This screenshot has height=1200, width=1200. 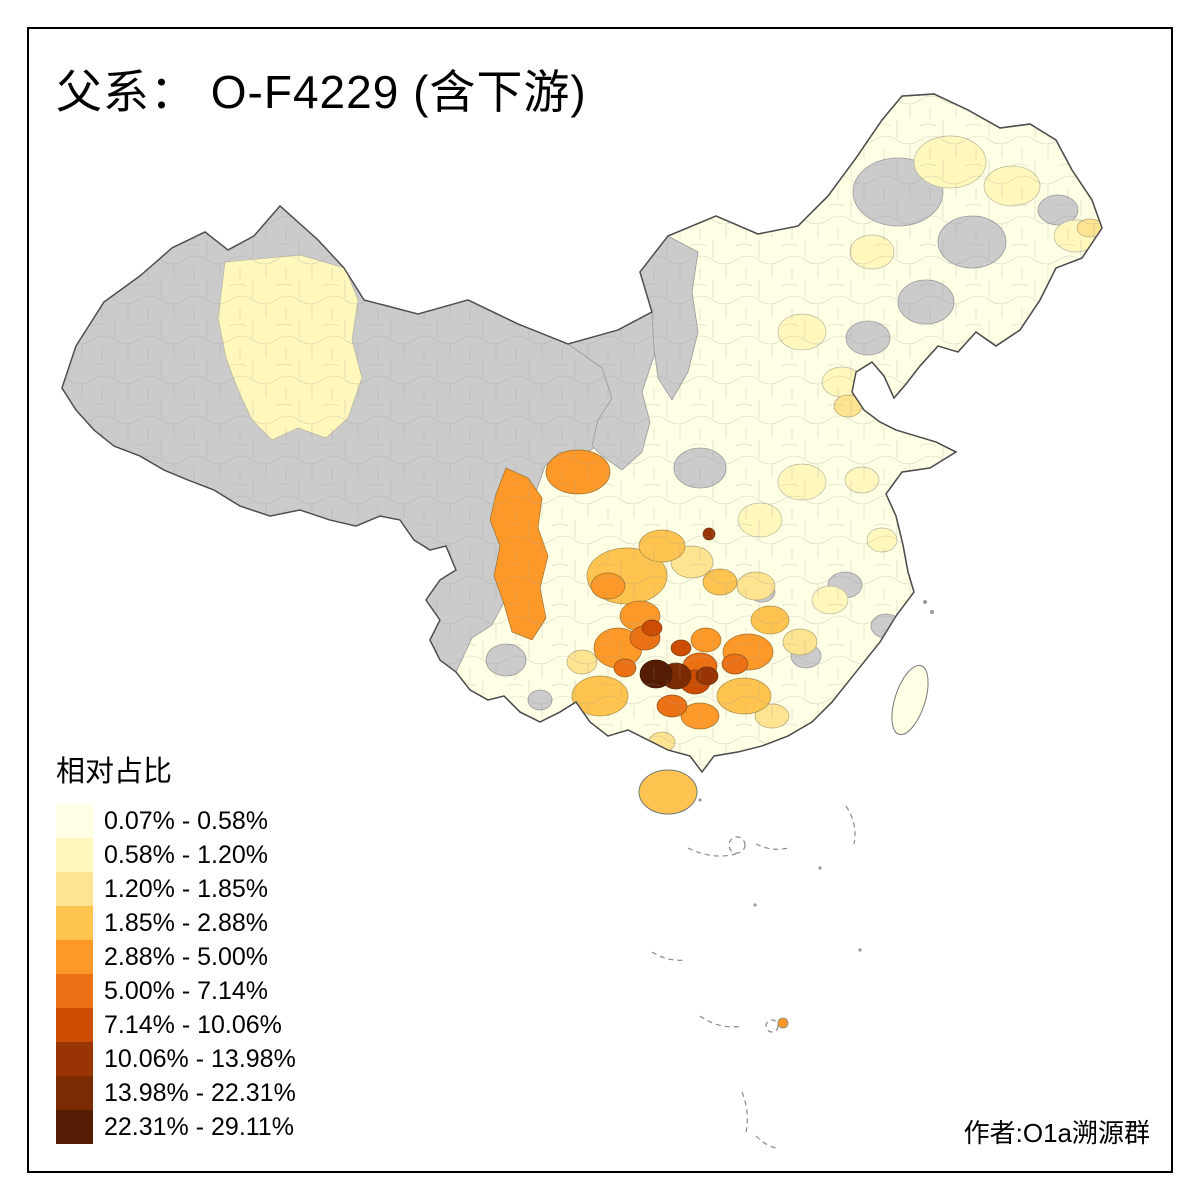 I want to click on hainan-island, so click(x=668, y=792).